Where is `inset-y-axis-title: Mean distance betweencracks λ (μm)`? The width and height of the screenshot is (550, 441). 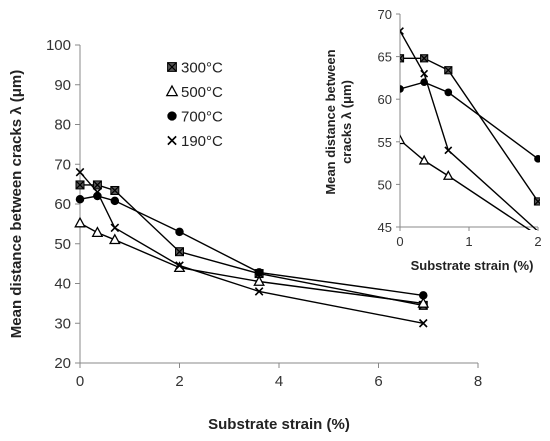
inset-y-axis-title: Mean distance betweencracks λ (μm) is located at coordinates (338, 121).